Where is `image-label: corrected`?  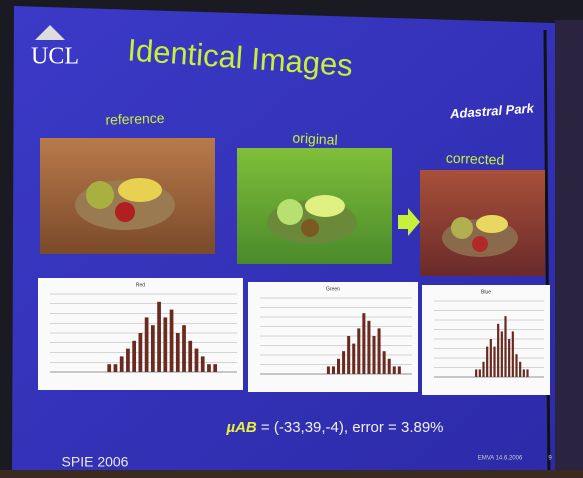 image-label: corrected is located at coordinates (475, 159).